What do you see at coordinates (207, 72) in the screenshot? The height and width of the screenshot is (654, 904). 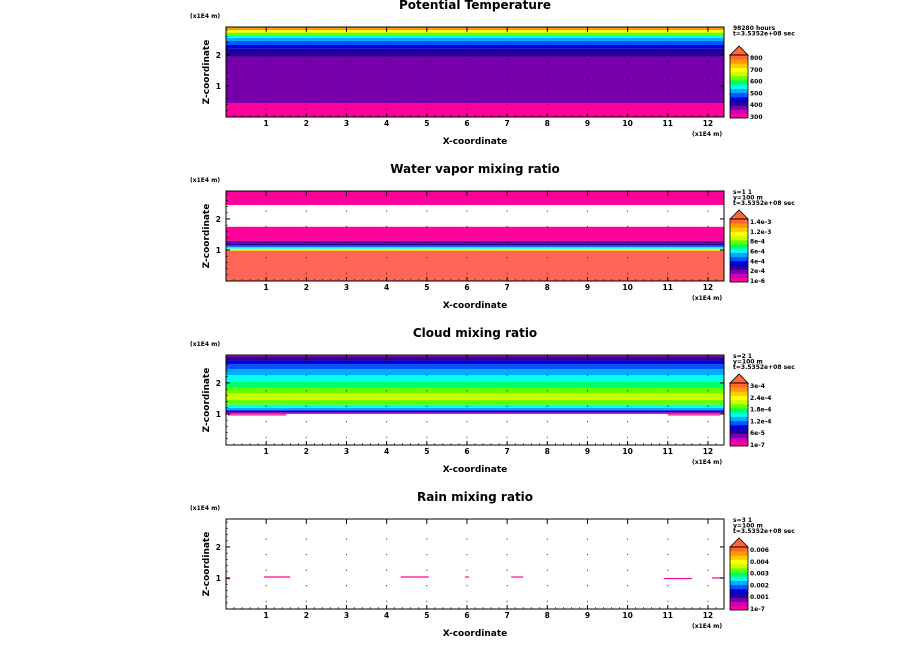 I see `y-axis-label: Z-coordinate` at bounding box center [207, 72].